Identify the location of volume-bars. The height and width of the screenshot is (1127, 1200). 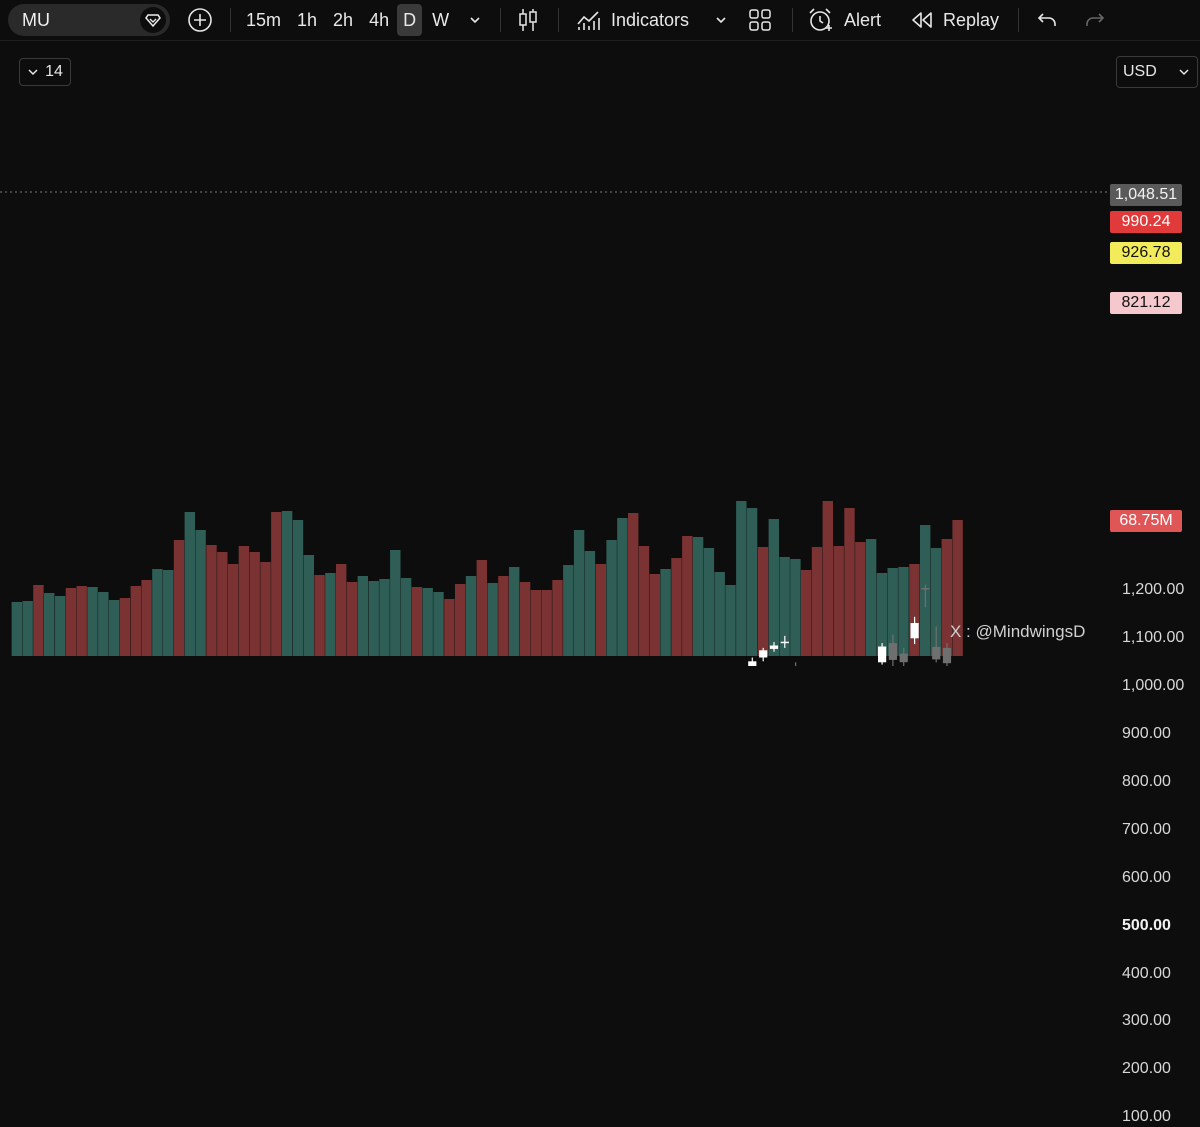
(487, 578).